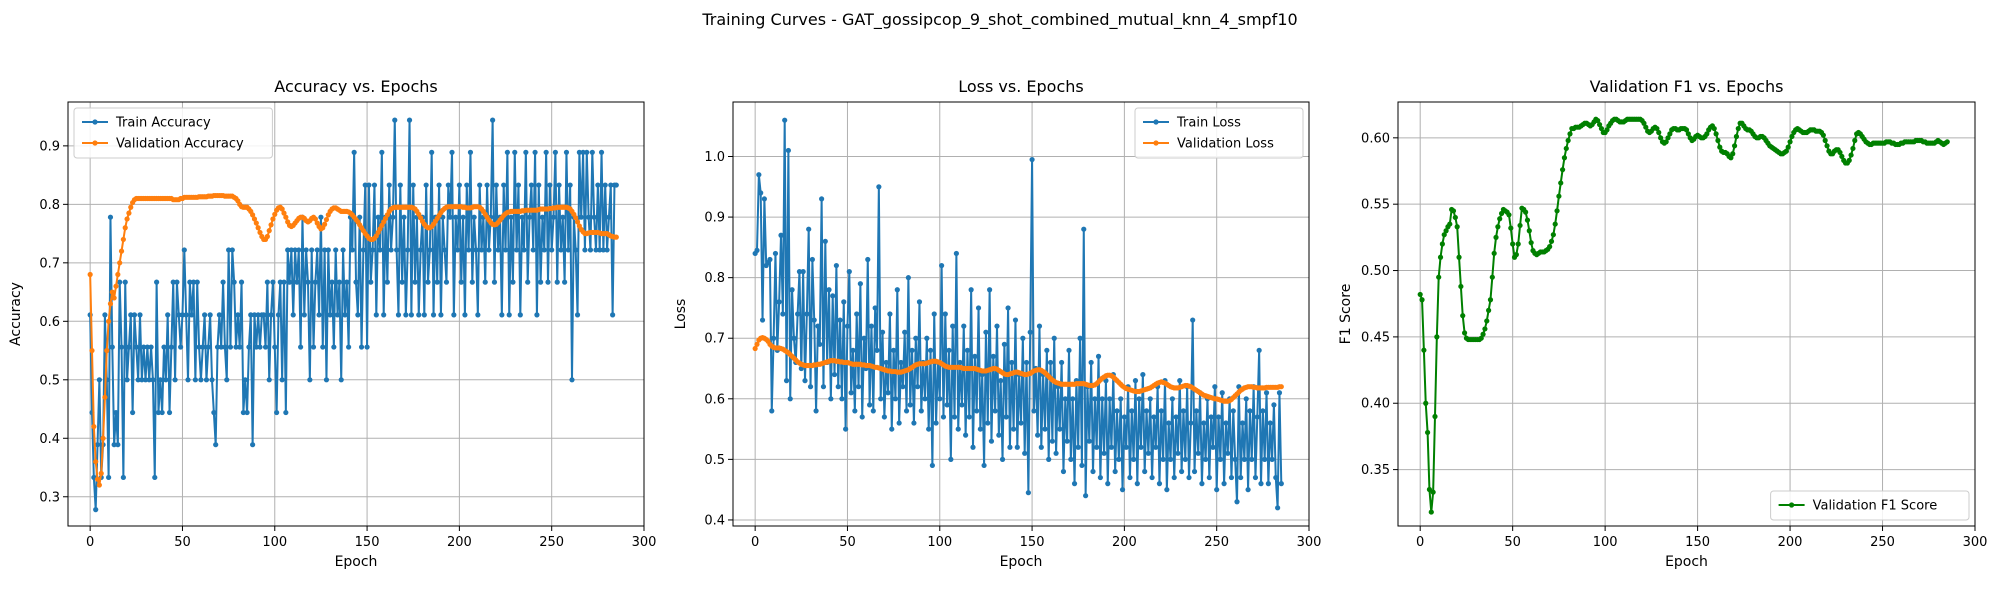 The image size is (2000, 600). What do you see at coordinates (95, 122) in the screenshot?
I see `legend-marker` at bounding box center [95, 122].